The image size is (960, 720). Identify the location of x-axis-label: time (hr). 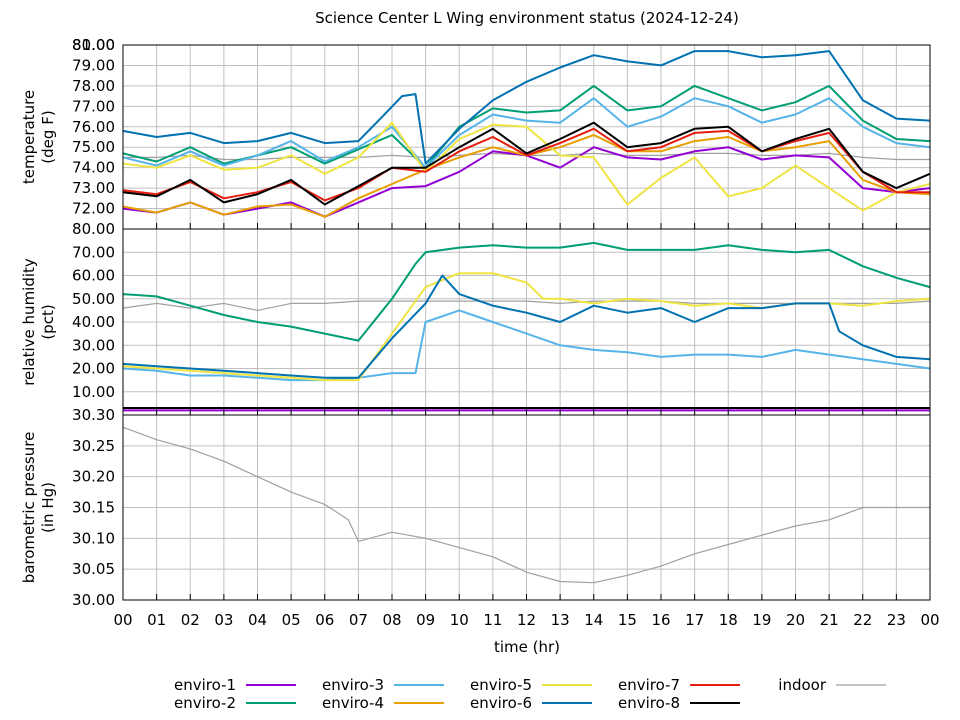
(527, 647).